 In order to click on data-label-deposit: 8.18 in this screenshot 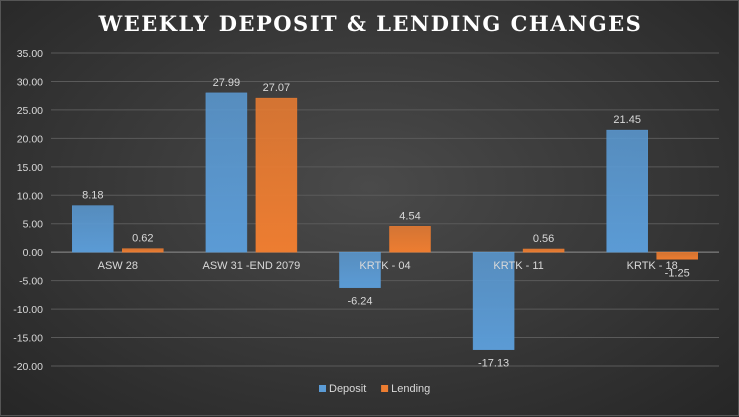, I will do `click(92, 196)`.